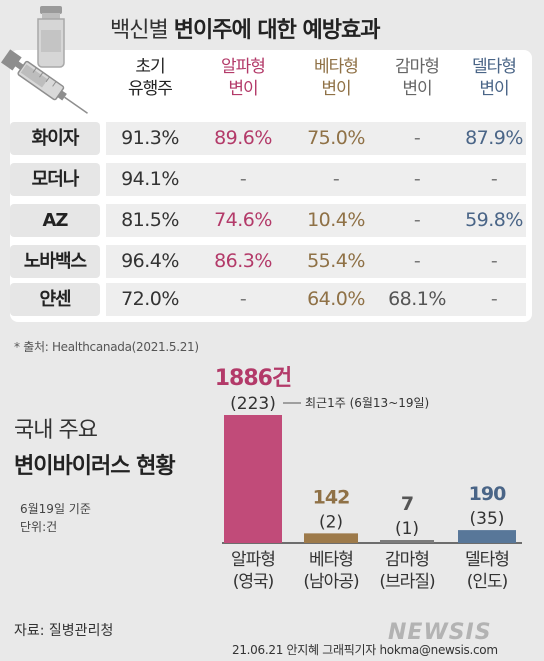  What do you see at coordinates (336, 179) in the screenshot?
I see `cell-beta: -` at bounding box center [336, 179].